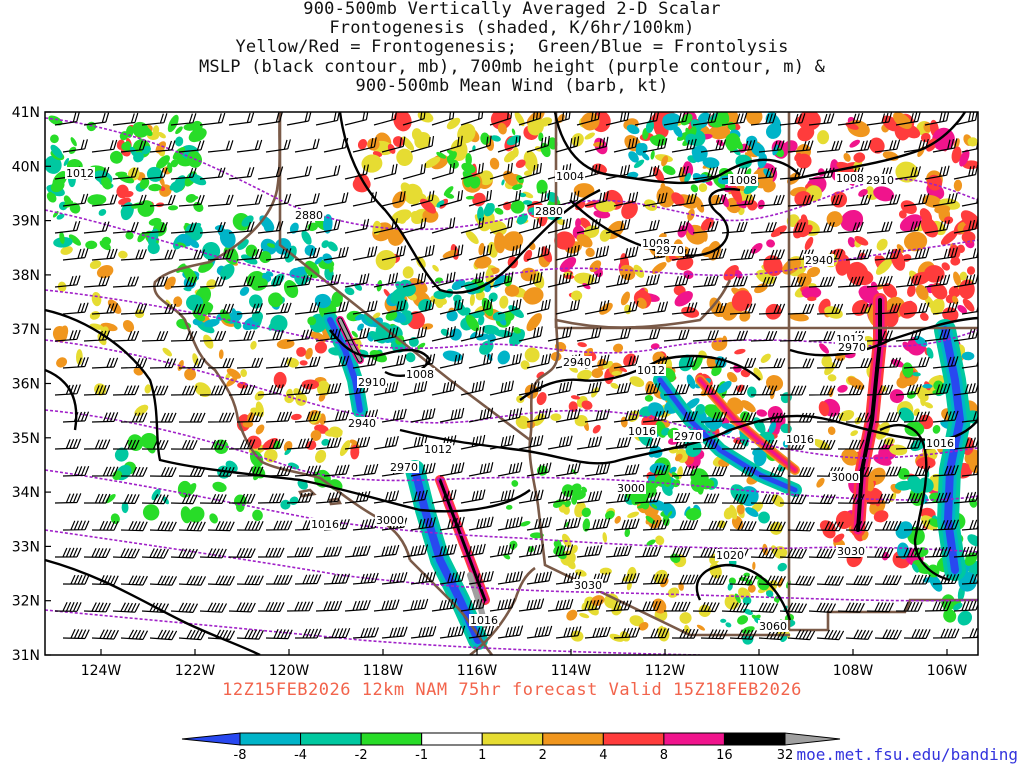 The width and height of the screenshot is (1024, 768). What do you see at coordinates (438, 449) in the screenshot?
I see `mslp-label: 1012` at bounding box center [438, 449].